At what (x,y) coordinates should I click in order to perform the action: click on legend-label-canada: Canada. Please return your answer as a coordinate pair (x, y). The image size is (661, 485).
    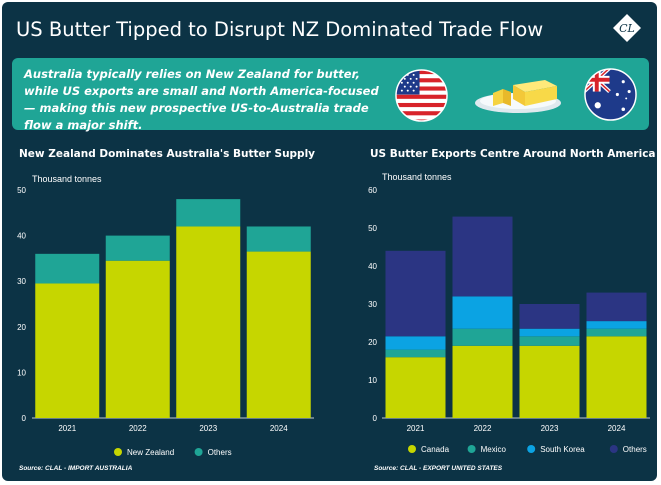
    Looking at the image, I should click on (435, 449).